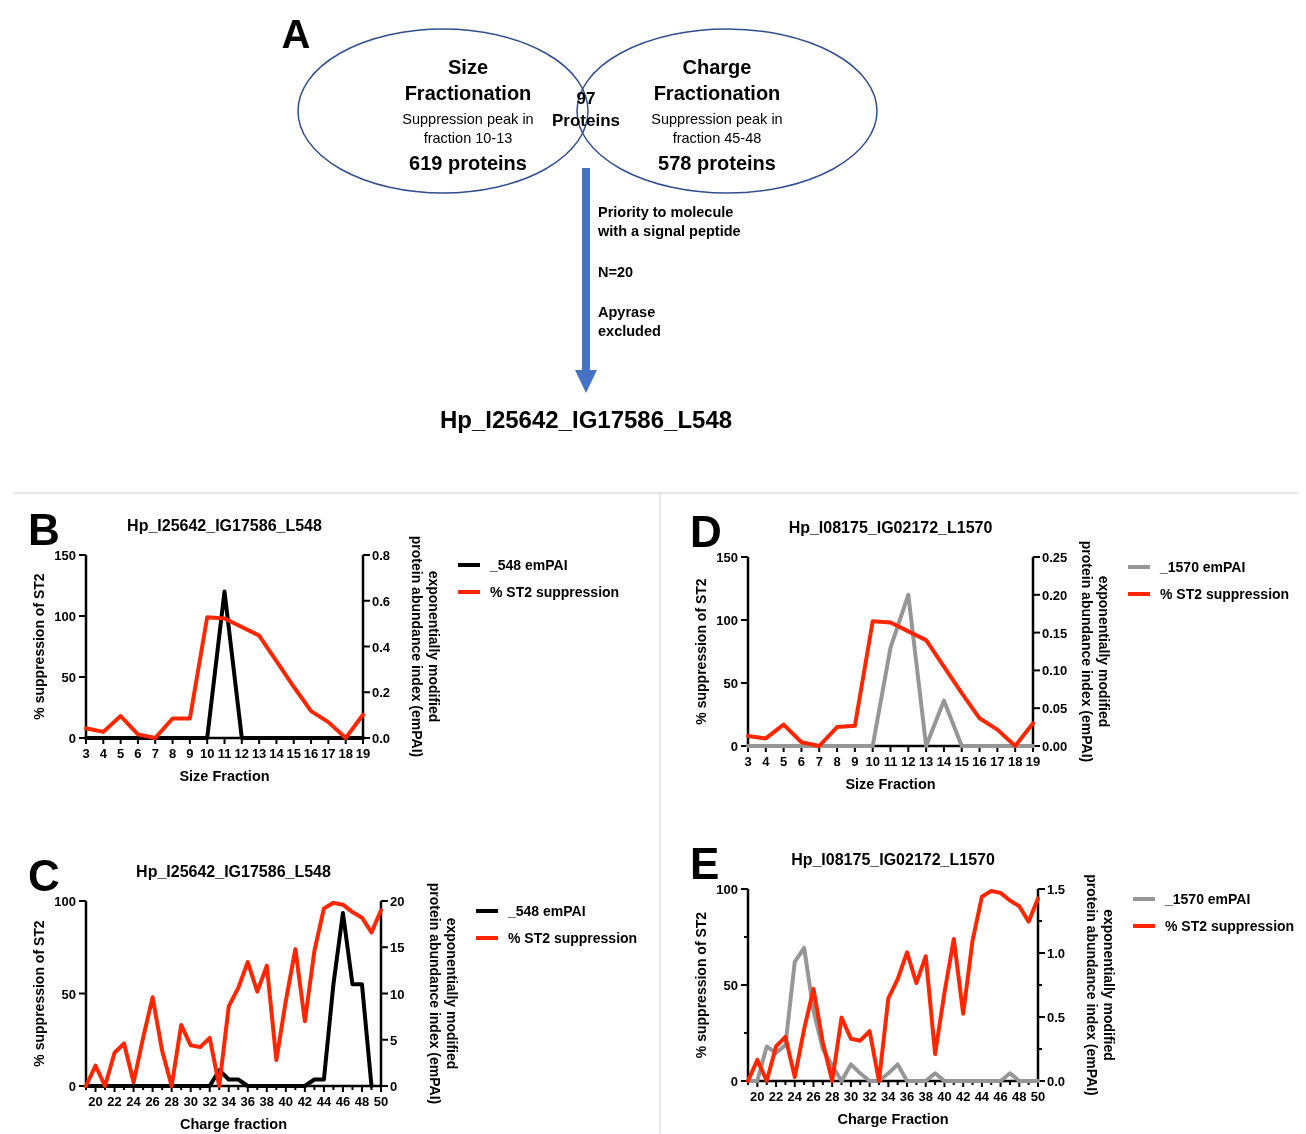 The width and height of the screenshot is (1306, 1134). I want to click on y2-tick-label: 0.0, so click(1056, 1081).